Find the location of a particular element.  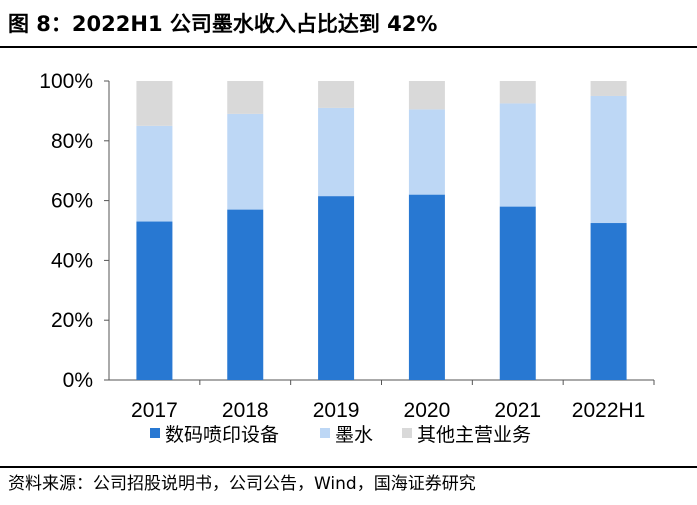

x-tick-label: 2022H1 is located at coordinates (609, 410).